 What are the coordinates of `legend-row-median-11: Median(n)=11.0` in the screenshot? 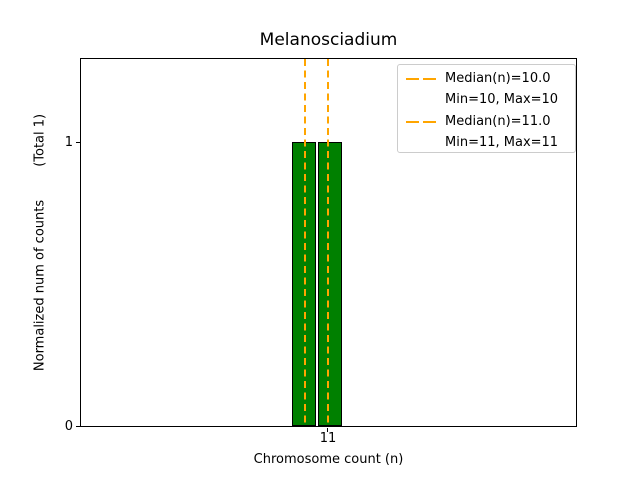 It's located at (490, 122).